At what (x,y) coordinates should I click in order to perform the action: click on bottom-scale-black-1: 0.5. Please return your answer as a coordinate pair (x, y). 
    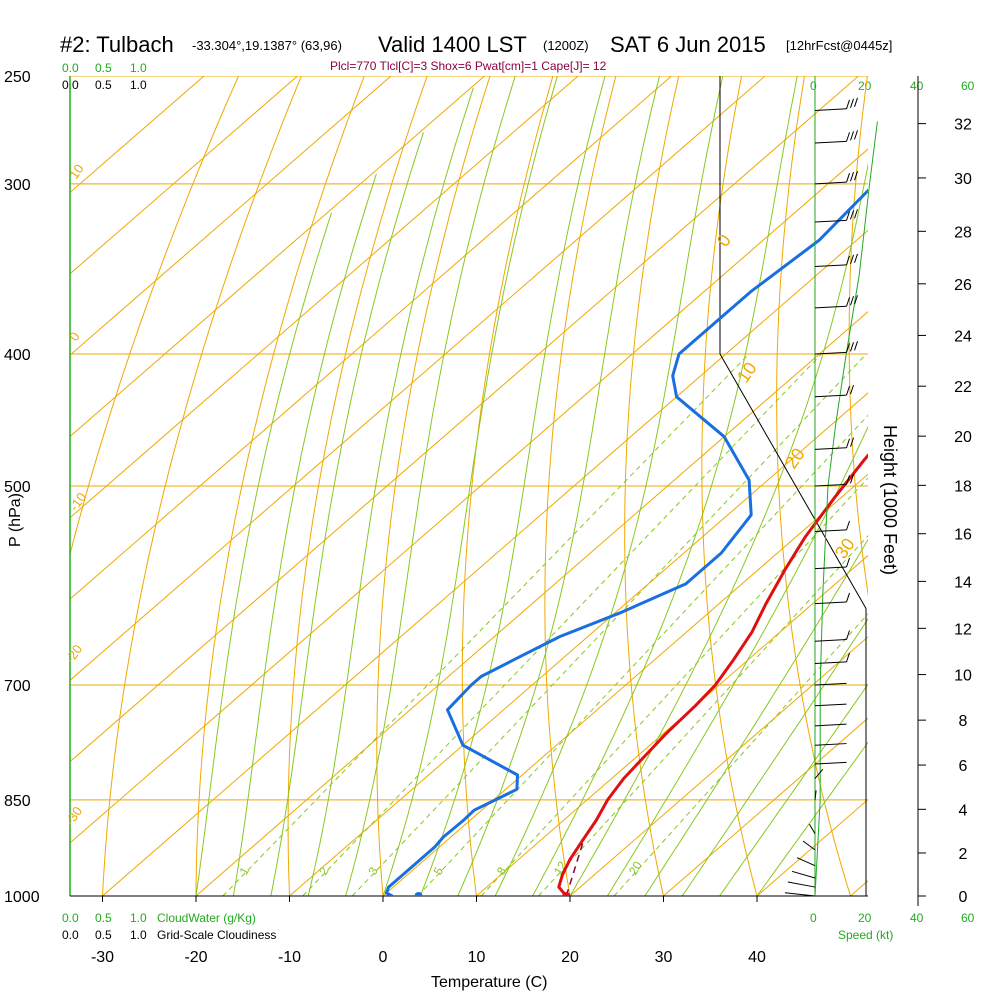
    Looking at the image, I should click on (103, 935).